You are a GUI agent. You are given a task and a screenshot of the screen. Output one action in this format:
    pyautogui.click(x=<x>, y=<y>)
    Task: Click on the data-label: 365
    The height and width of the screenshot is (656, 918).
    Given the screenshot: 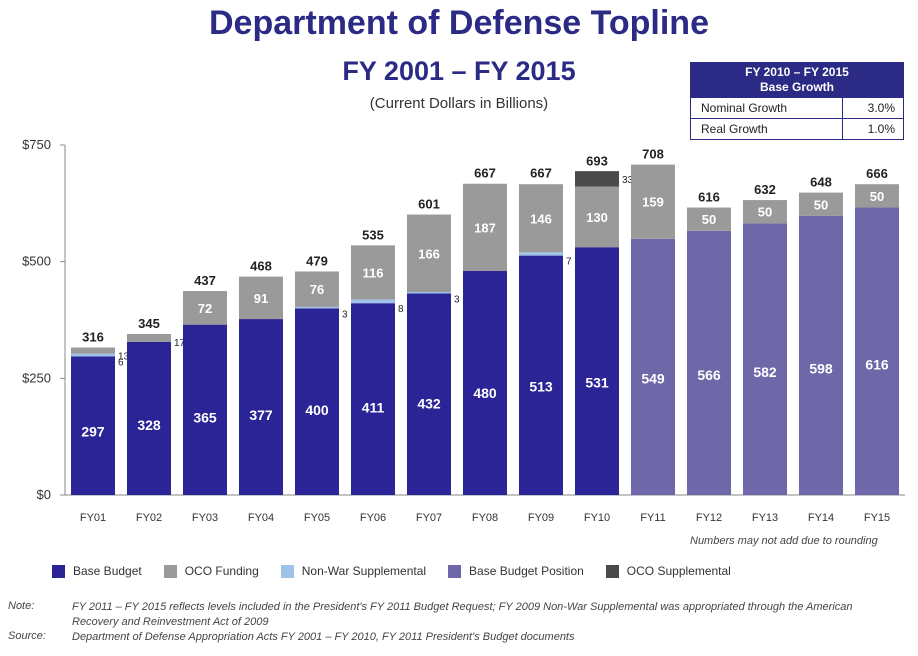 What is the action you would take?
    pyautogui.click(x=205, y=417)
    